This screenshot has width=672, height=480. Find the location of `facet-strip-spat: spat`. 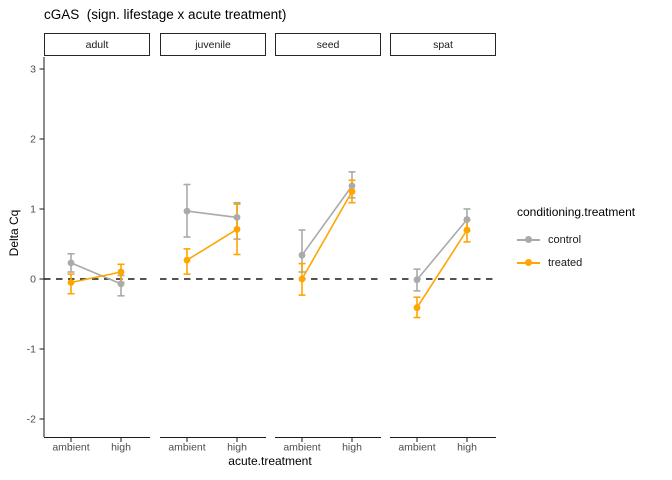

facet-strip-spat: spat is located at coordinates (443, 44).